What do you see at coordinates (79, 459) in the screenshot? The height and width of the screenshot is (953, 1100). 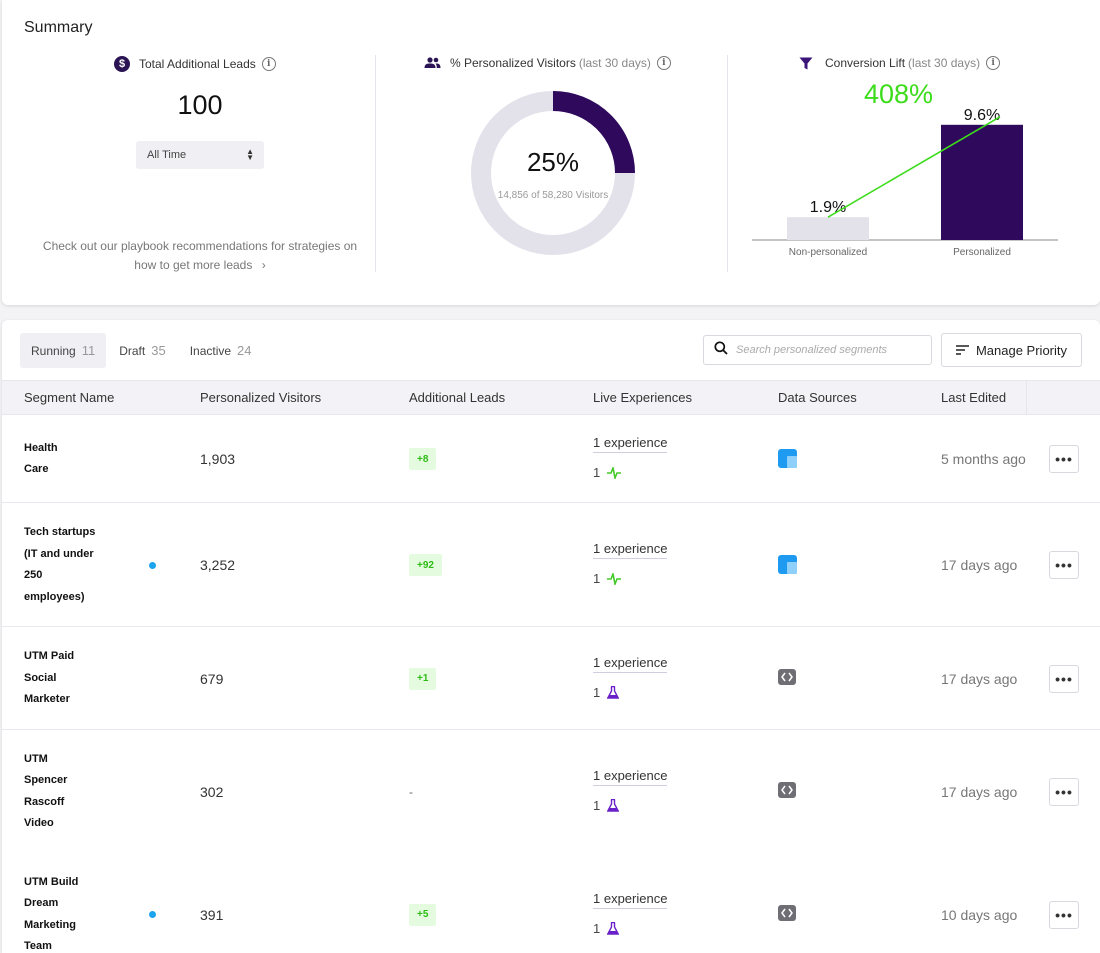 I see `segment-name: Health Care` at bounding box center [79, 459].